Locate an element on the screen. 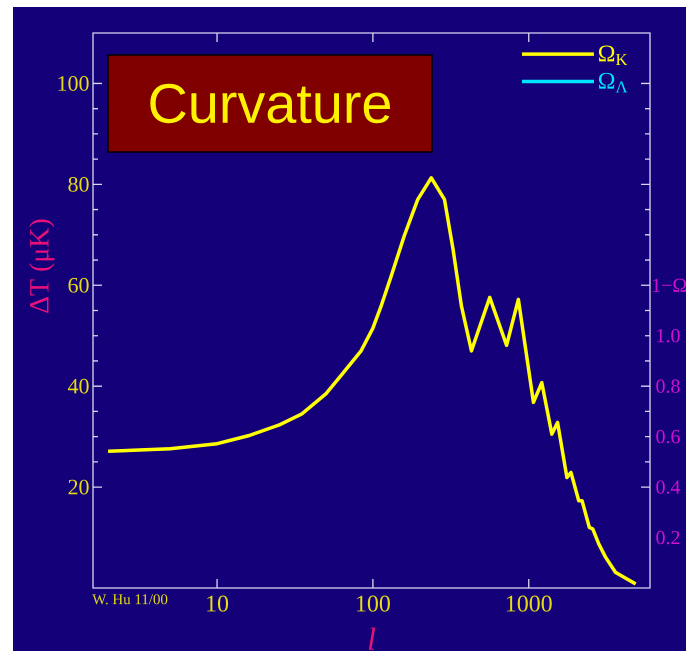 The image size is (686, 651). y-tick-label: 20 is located at coordinates (78, 487).